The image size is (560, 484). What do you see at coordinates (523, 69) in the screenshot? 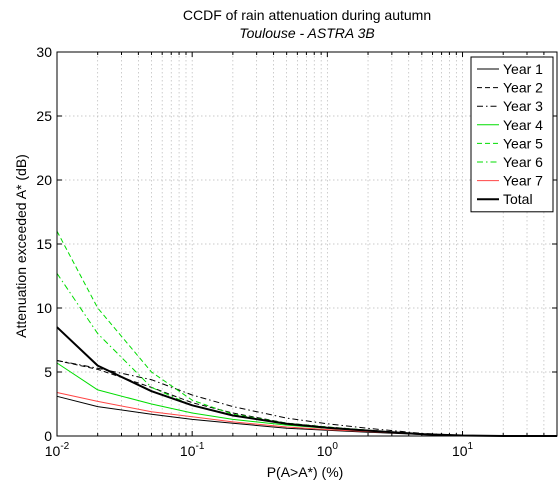
I see `legend-label: Year 1` at bounding box center [523, 69].